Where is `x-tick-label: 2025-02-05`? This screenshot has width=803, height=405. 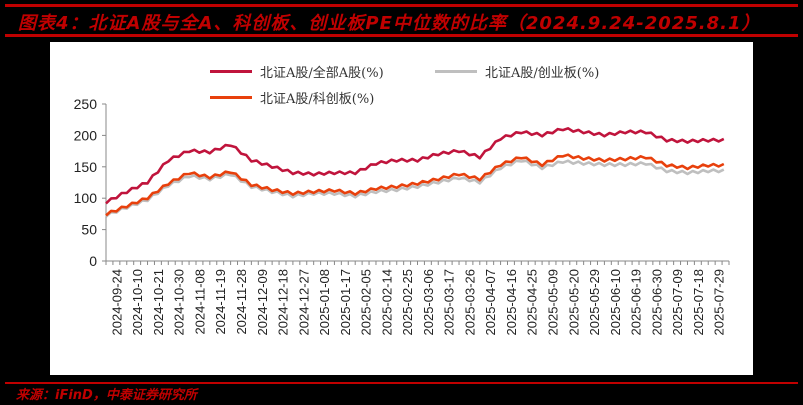
x-tick-label: 2025-02-05 is located at coordinates (366, 302).